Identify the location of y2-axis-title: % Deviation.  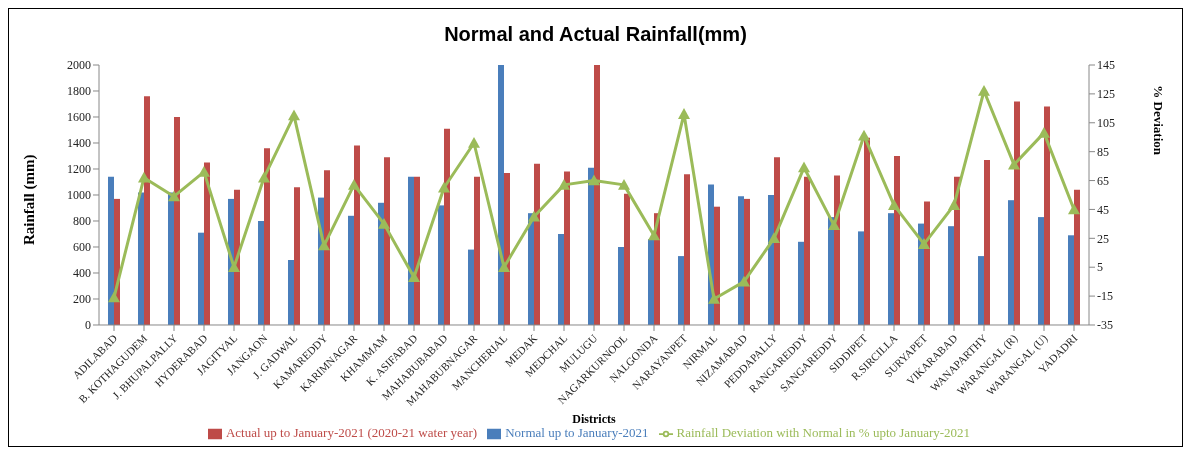
(1159, 120).